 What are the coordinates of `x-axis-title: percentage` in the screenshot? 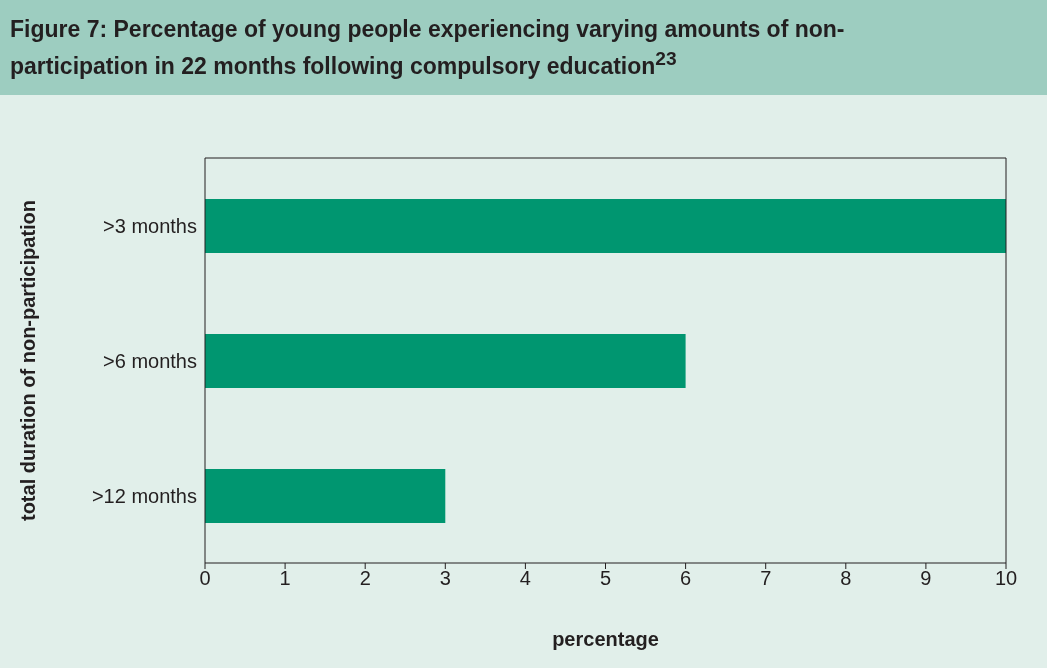 It's located at (605, 639).